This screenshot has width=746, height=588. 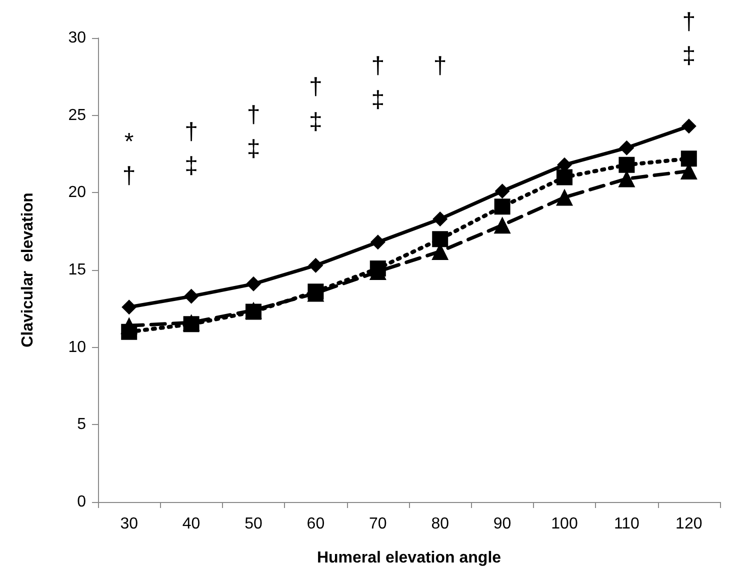 What do you see at coordinates (440, 524) in the screenshot?
I see `x-tick-label: 80` at bounding box center [440, 524].